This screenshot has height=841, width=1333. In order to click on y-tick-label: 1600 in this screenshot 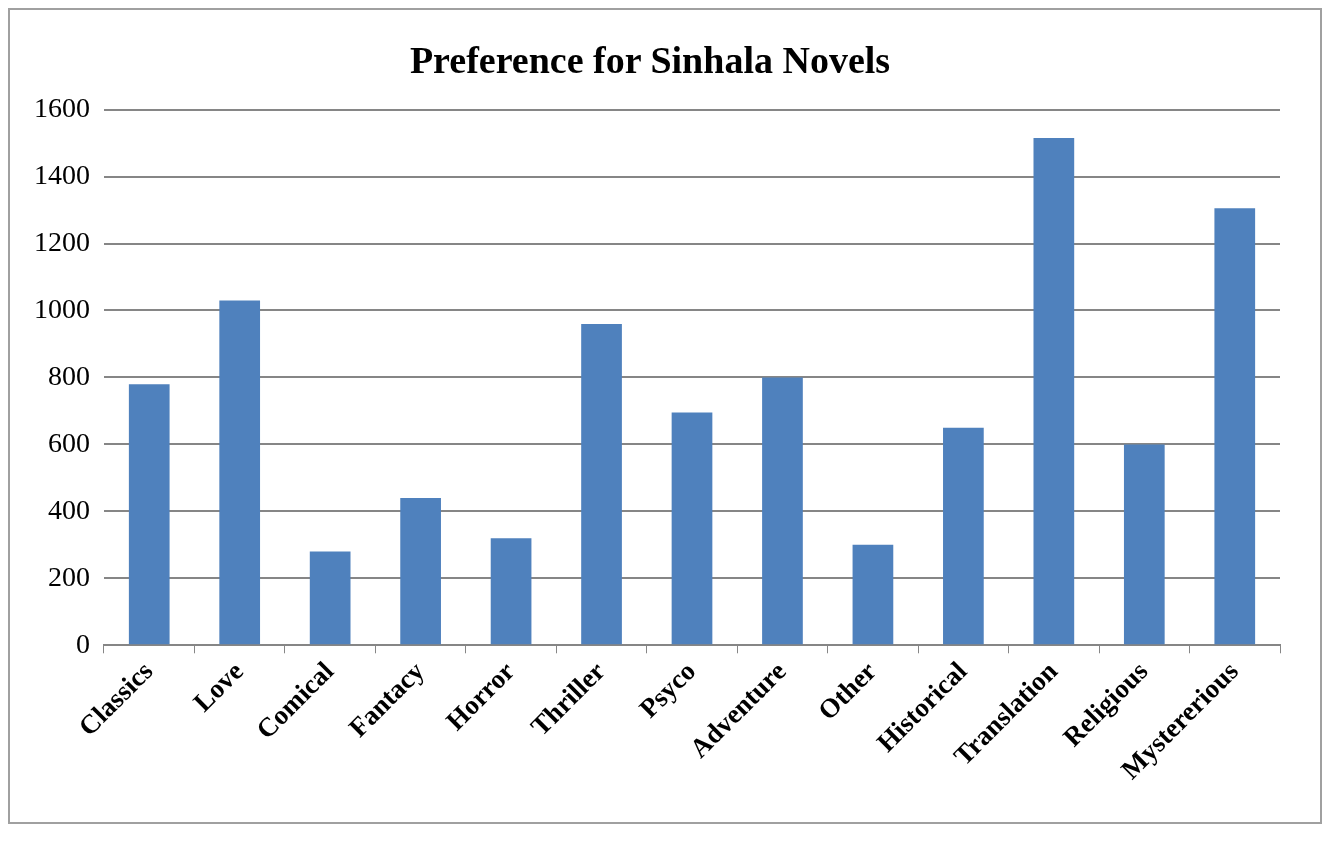, I will do `click(62, 107)`.